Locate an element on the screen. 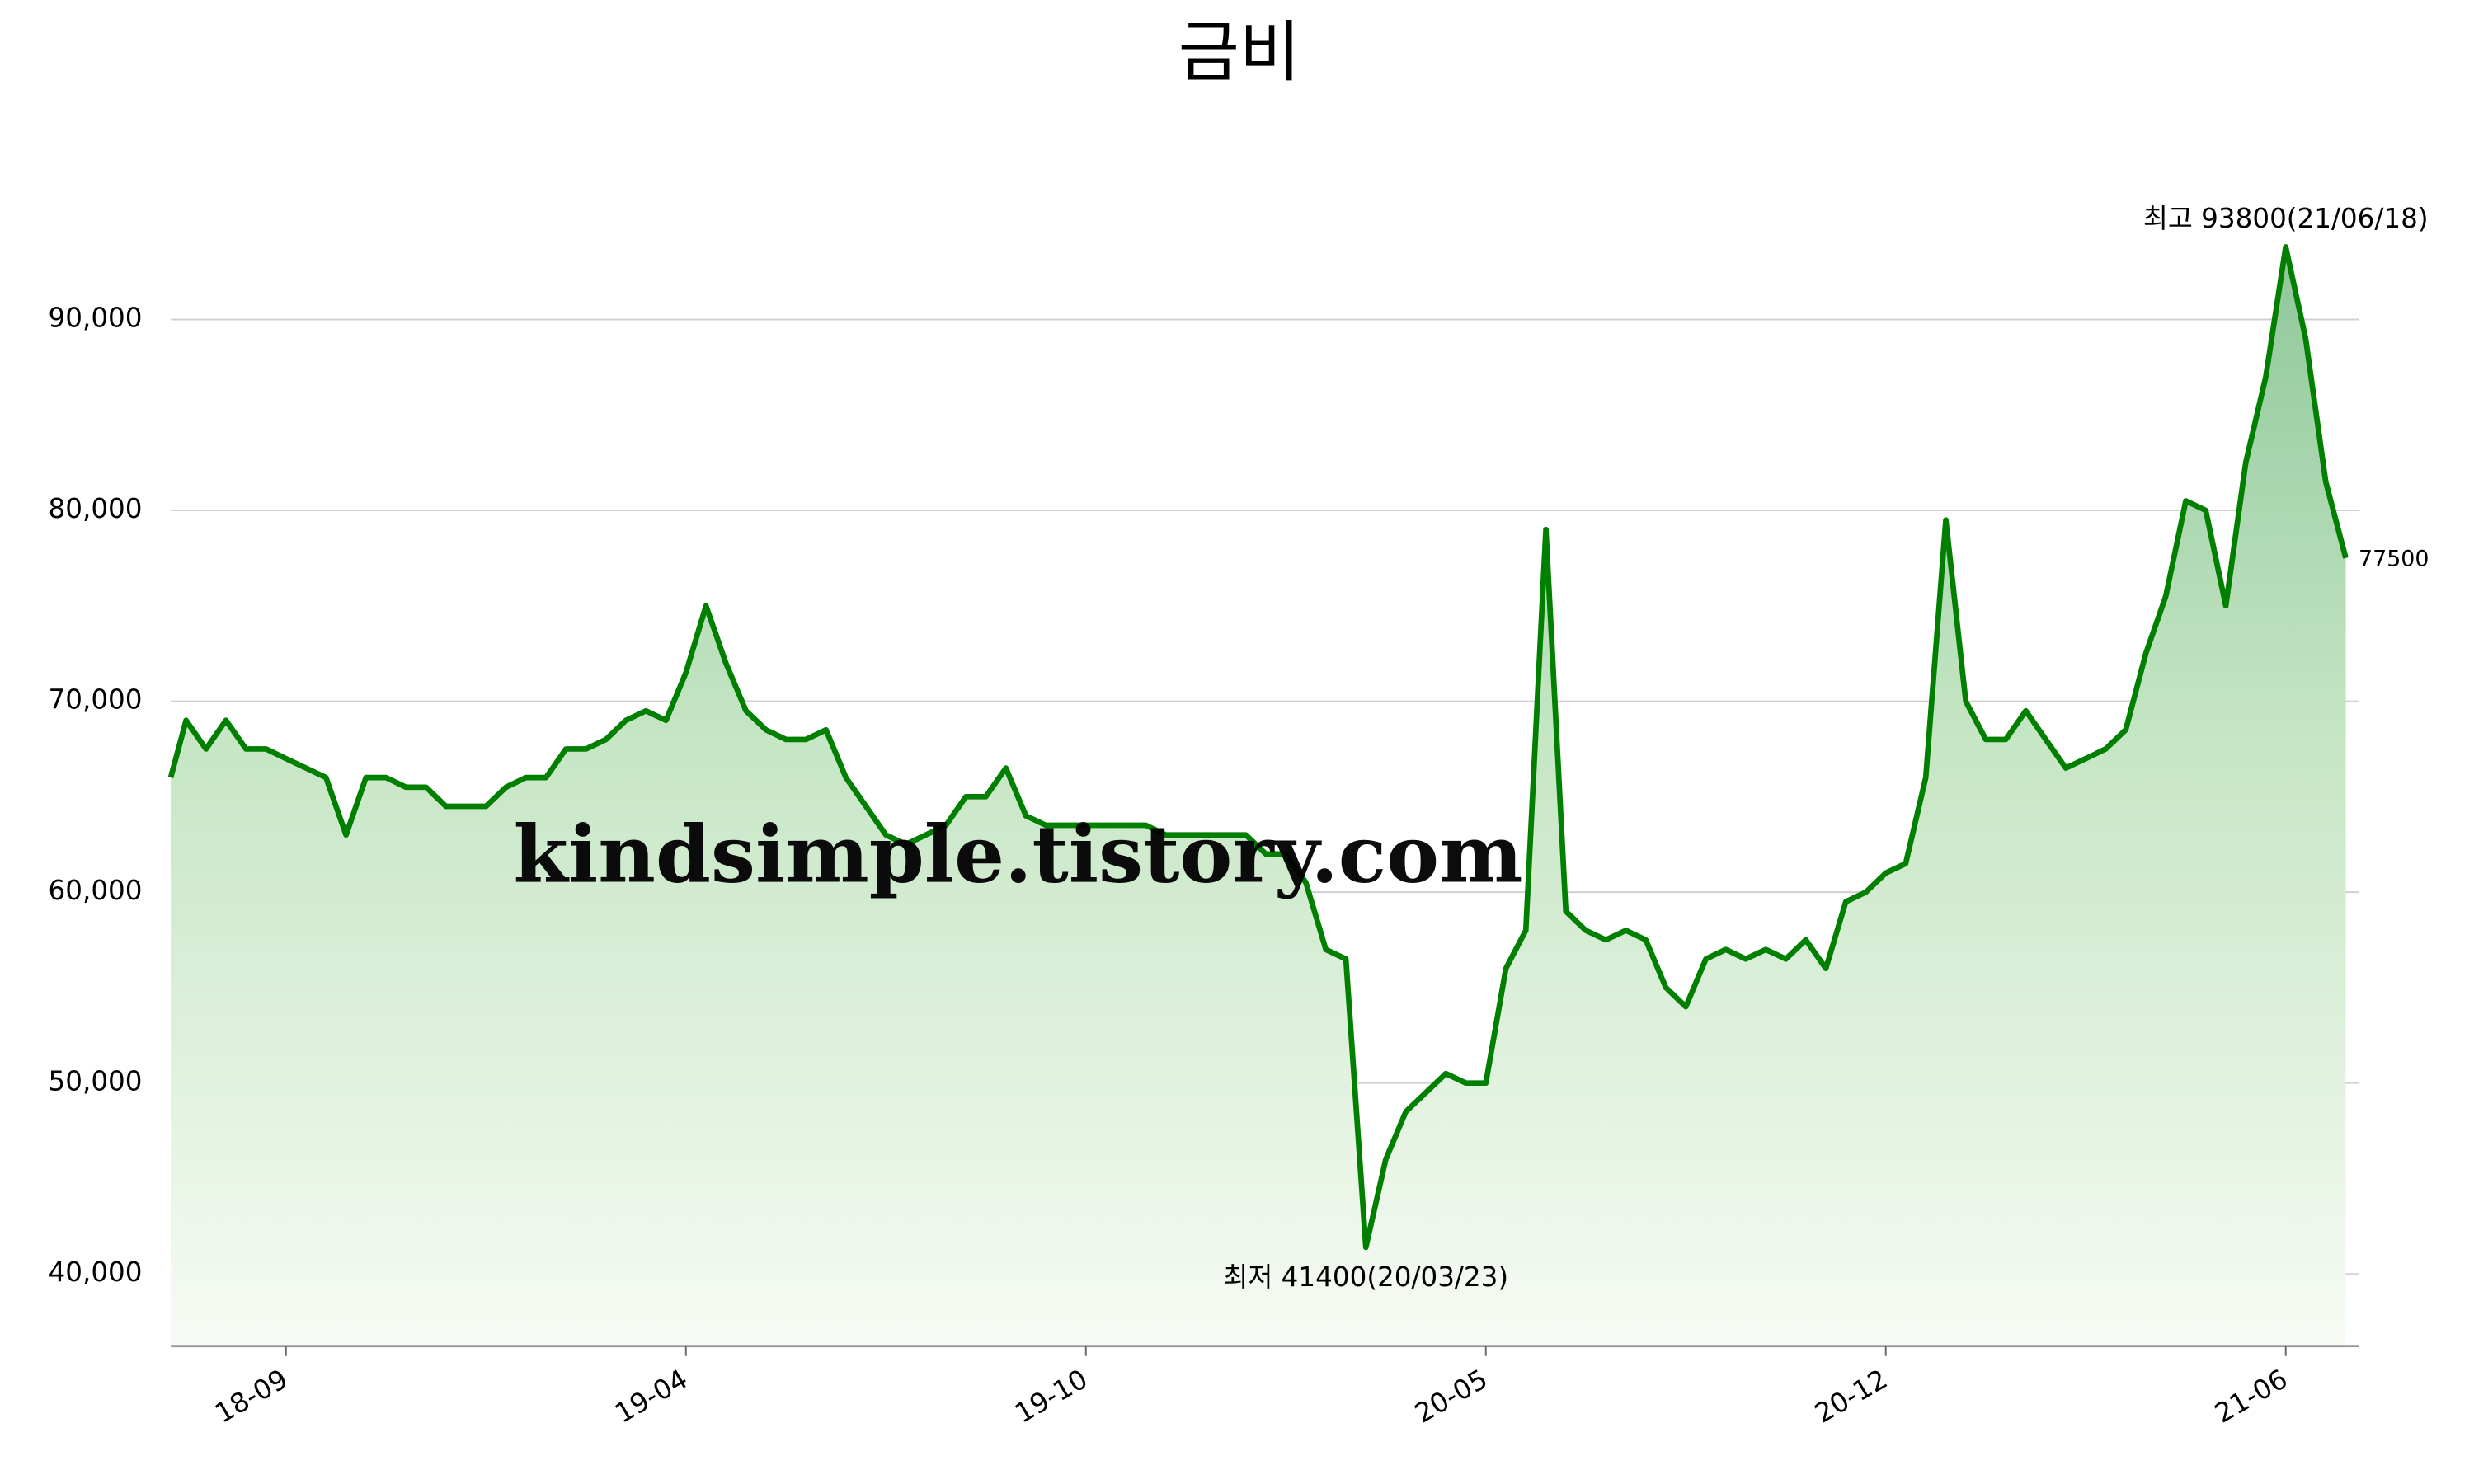 This screenshot has width=2474, height=1484. last-value-label: 77500 is located at coordinates (2394, 558).